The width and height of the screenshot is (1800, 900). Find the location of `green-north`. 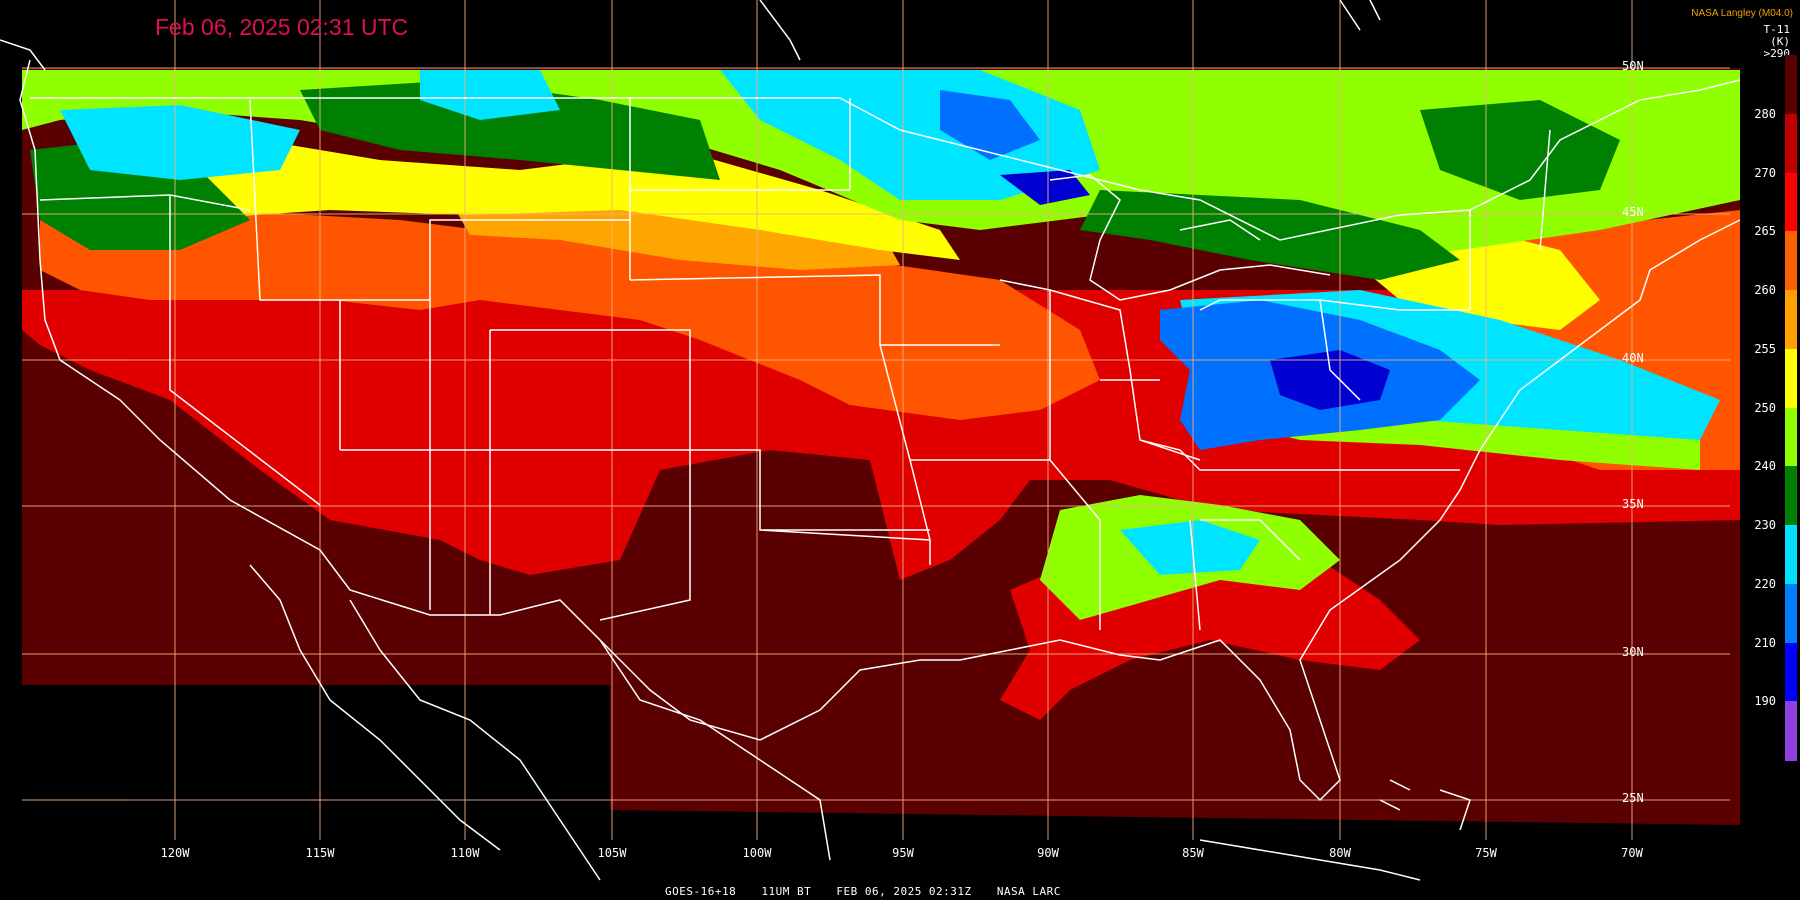

green-north is located at coordinates (510, 130).